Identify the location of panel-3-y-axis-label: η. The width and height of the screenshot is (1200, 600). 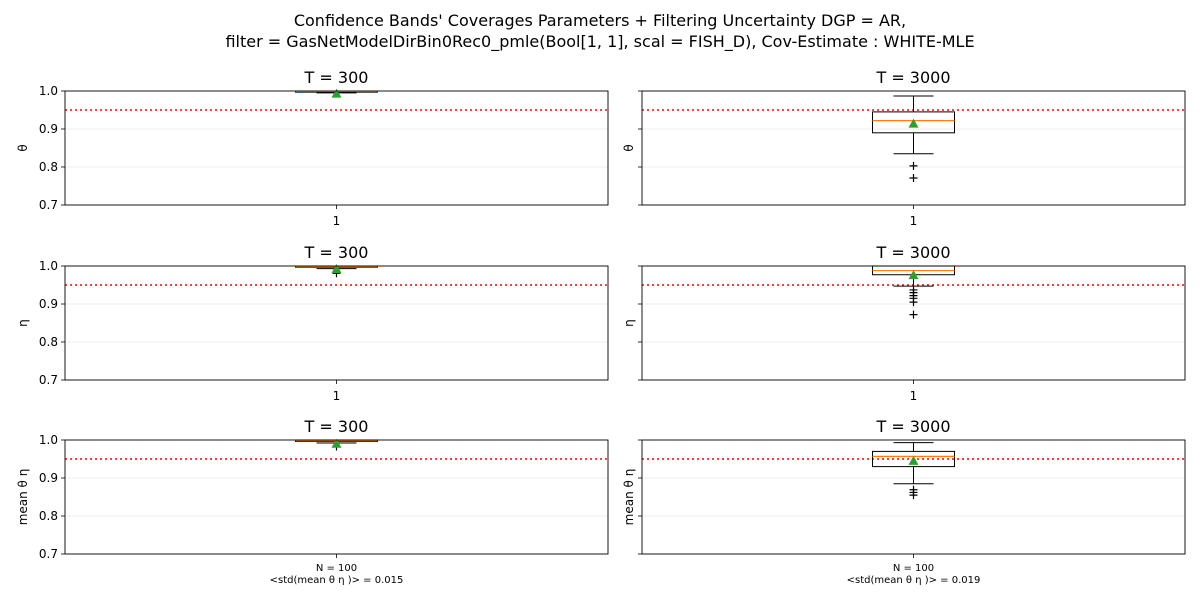
(23, 323).